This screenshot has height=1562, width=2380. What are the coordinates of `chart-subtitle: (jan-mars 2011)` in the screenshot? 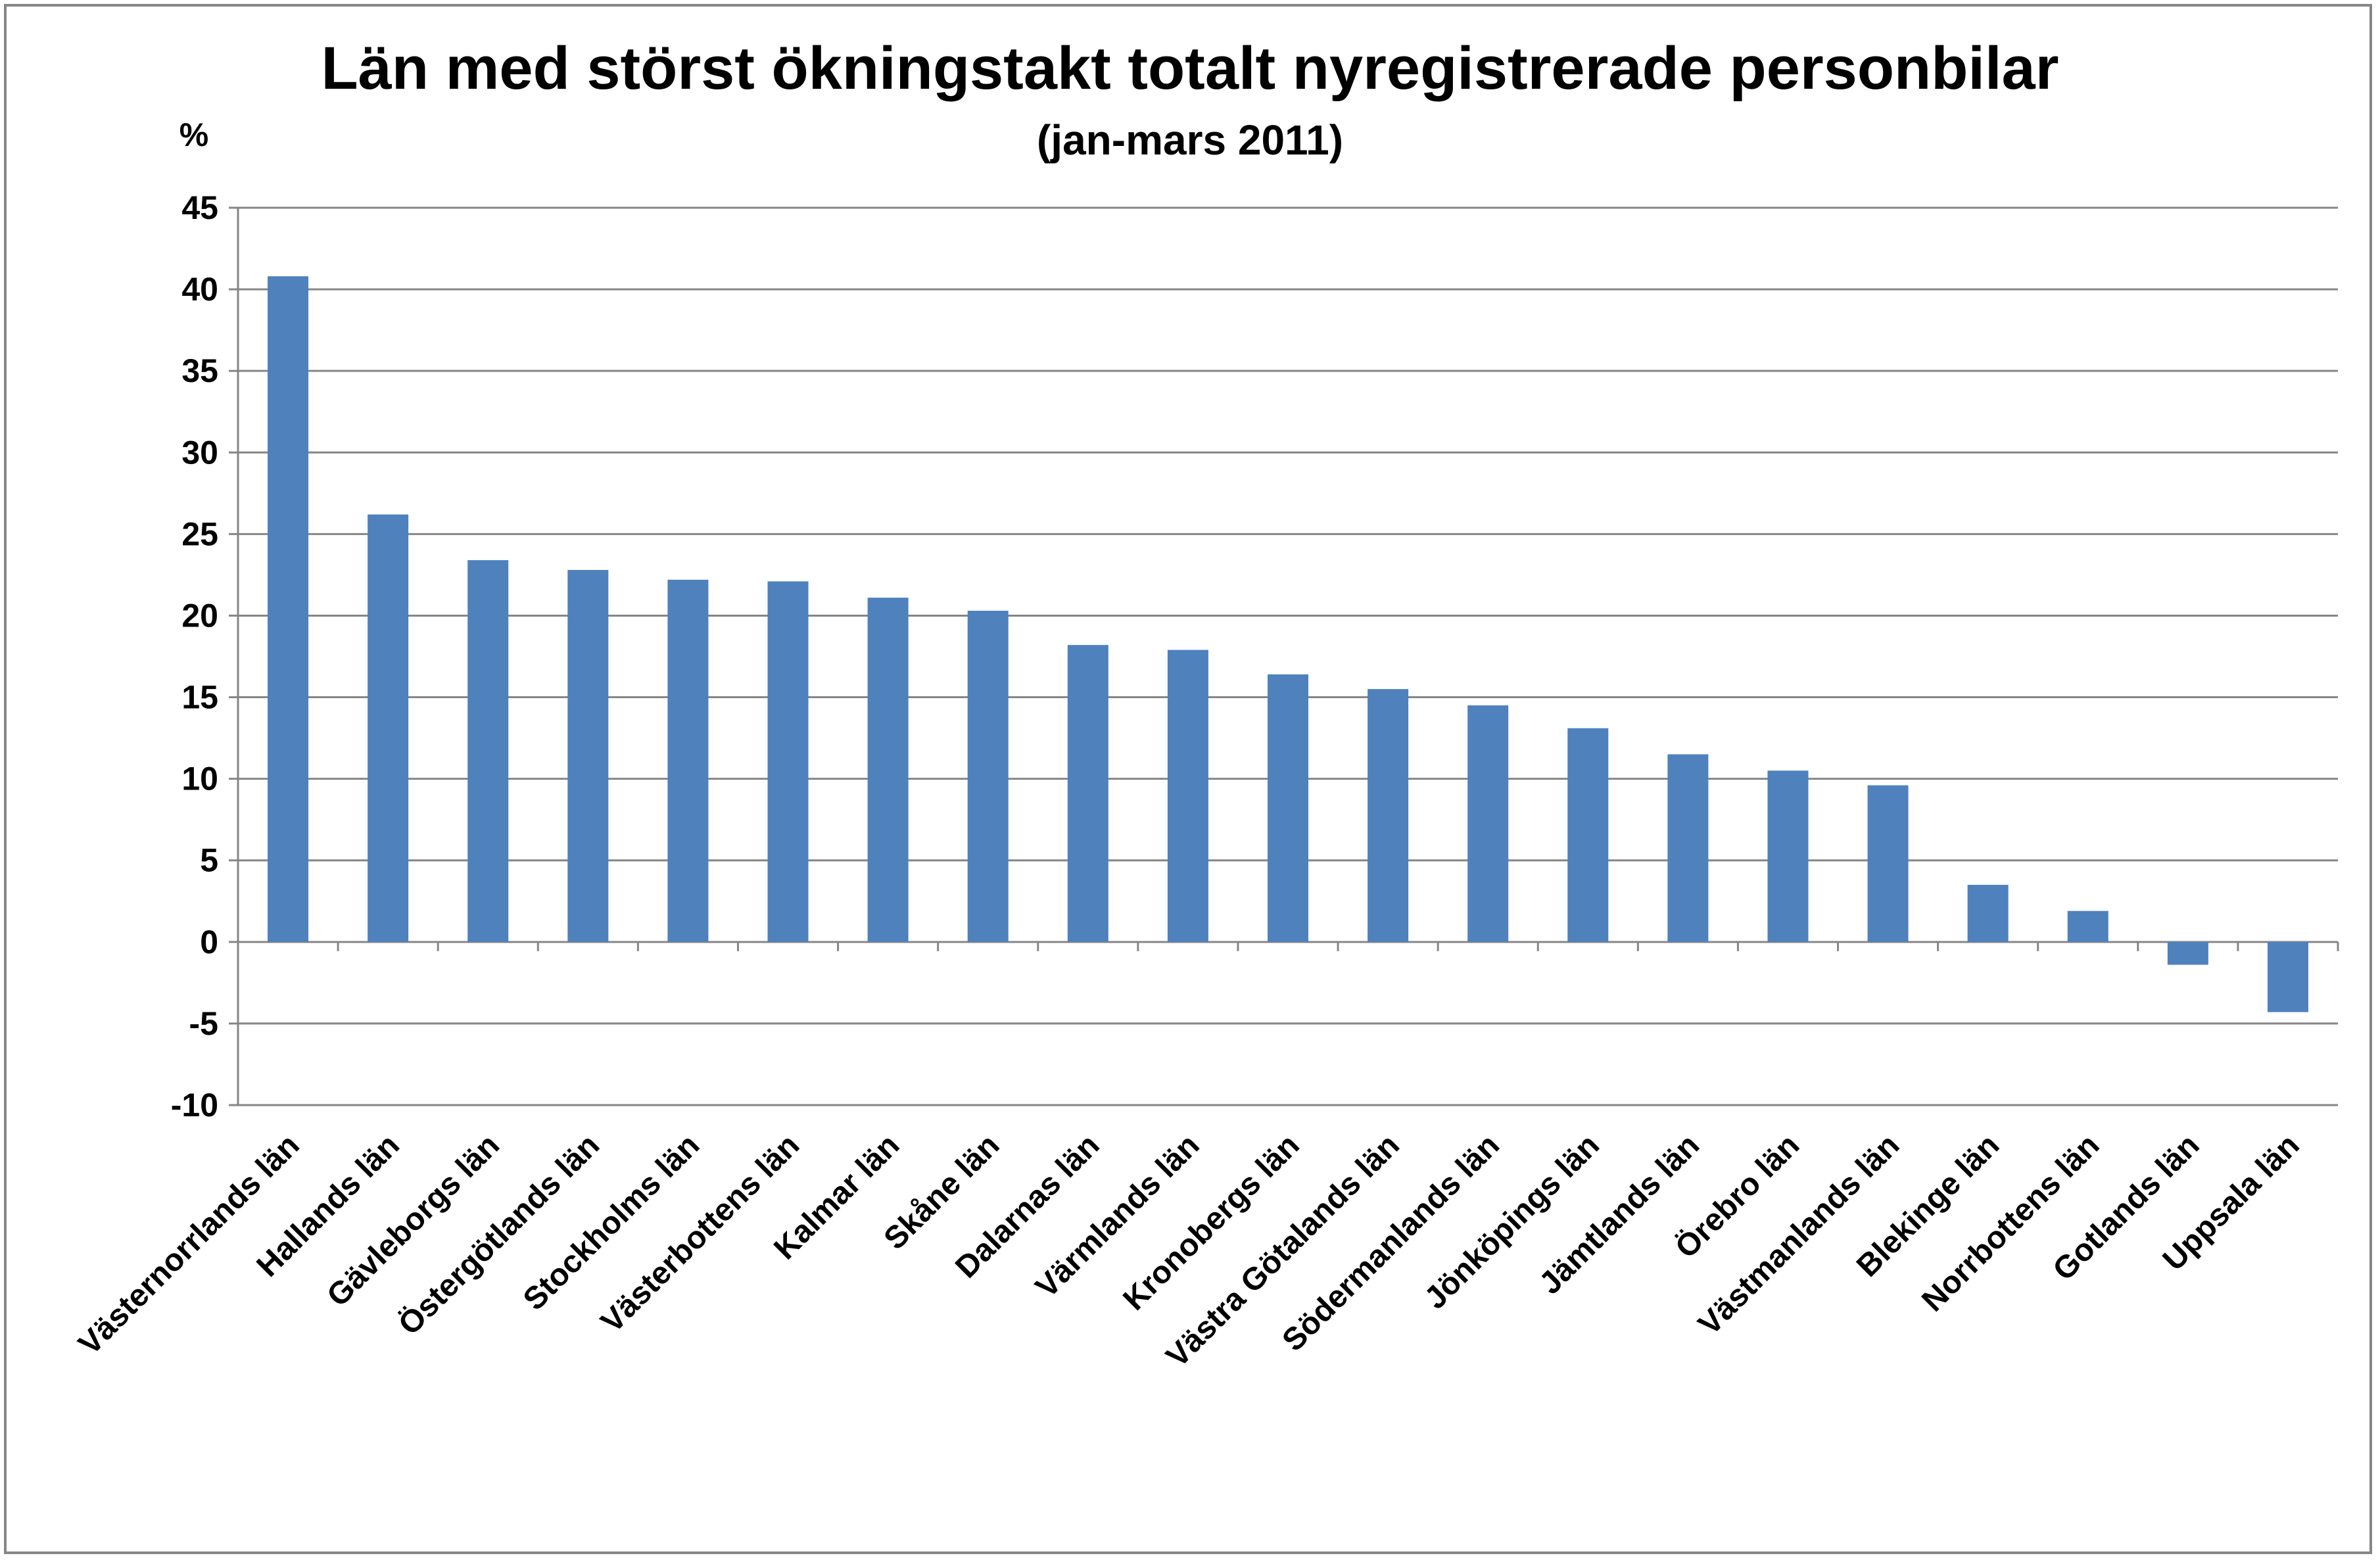 It's located at (1190, 140).